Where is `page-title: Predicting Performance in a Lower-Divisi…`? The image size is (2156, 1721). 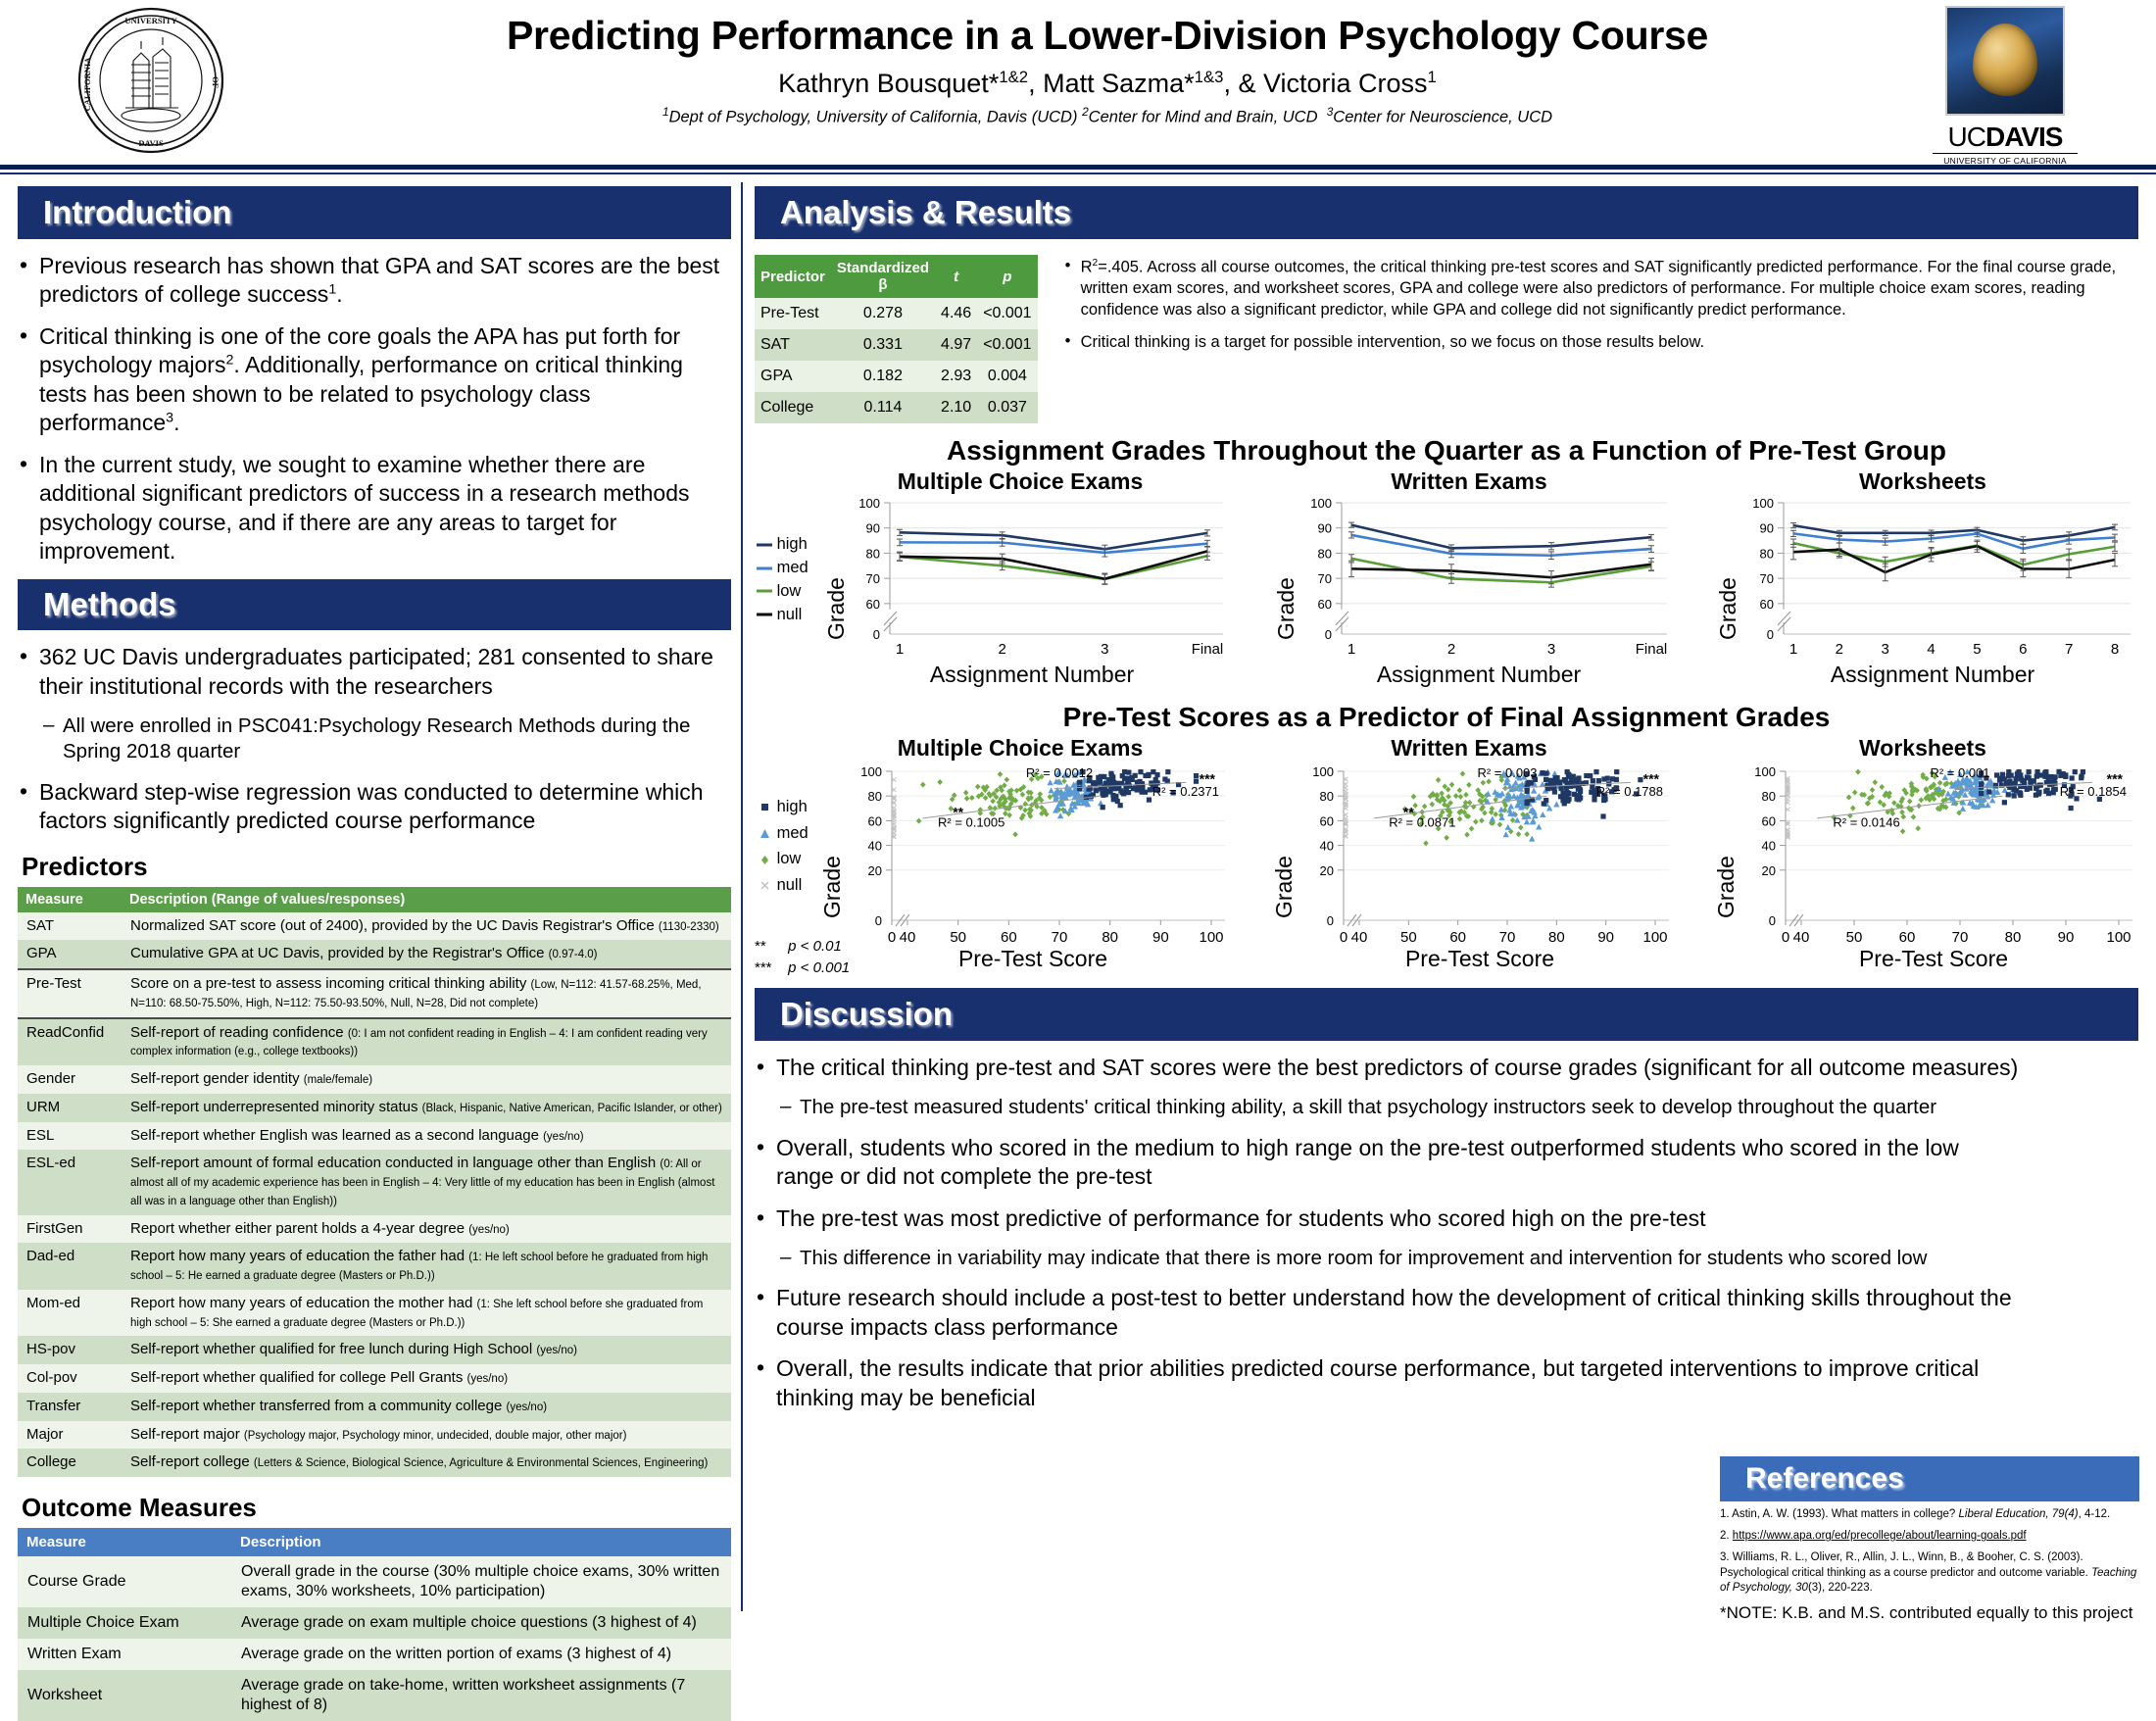 page-title: Predicting Performance in a Lower-Divisi… is located at coordinates (1107, 35).